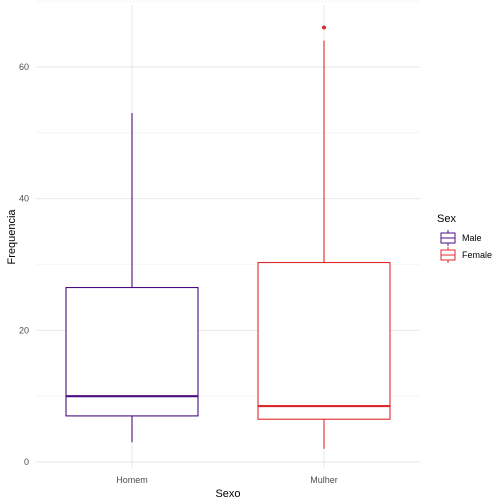 The width and height of the screenshot is (504, 504). Describe the element at coordinates (24, 330) in the screenshot. I see `y-tick-label: 20` at that location.